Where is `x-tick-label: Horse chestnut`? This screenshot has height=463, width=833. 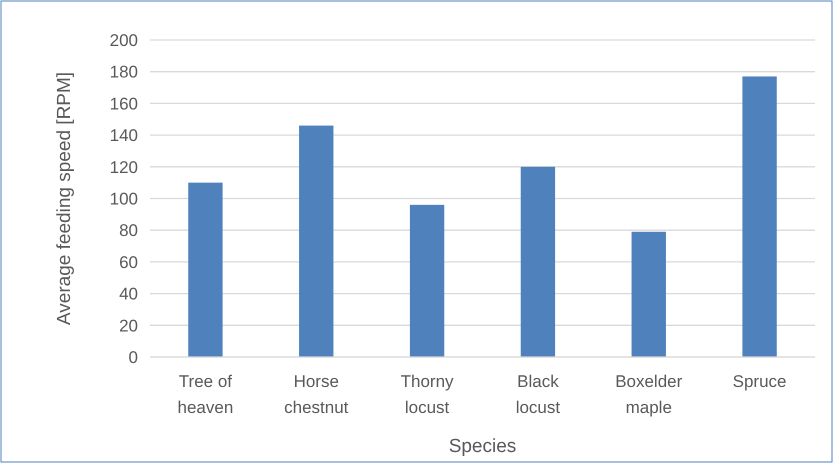
x-tick-label: Horse chestnut is located at coordinates (316, 394).